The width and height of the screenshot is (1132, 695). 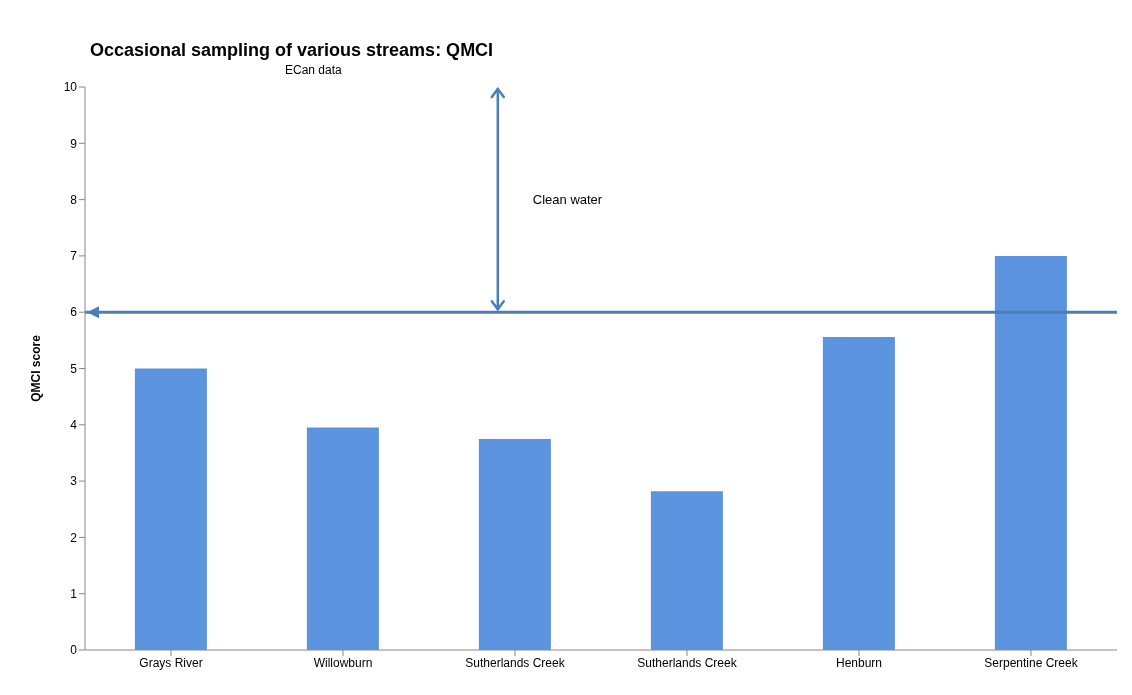 What do you see at coordinates (74, 537) in the screenshot?
I see `y-tick-label: 2` at bounding box center [74, 537].